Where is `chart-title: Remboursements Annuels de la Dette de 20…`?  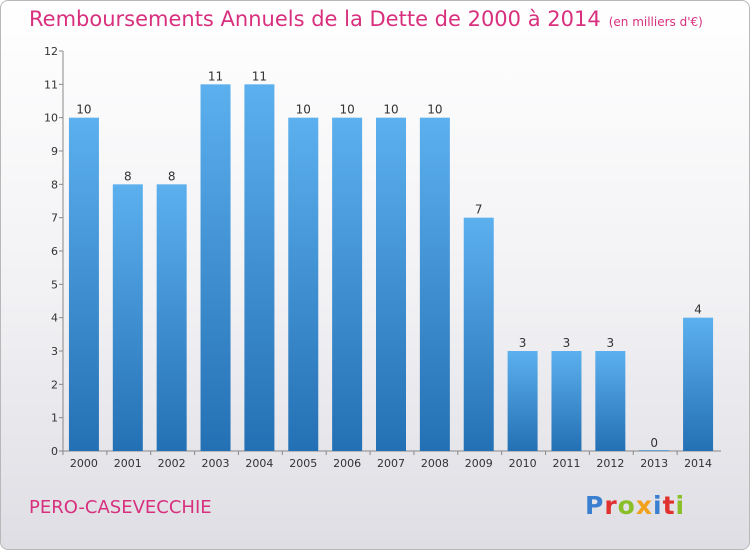 chart-title: Remboursements Annuels de la Dette de 20… is located at coordinates (366, 19).